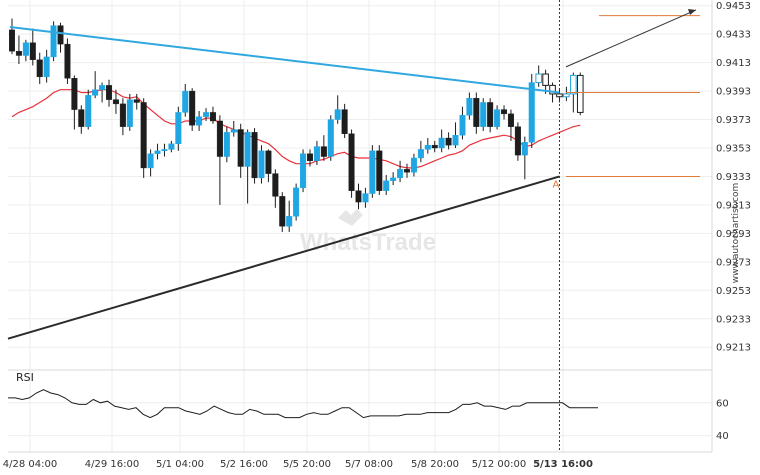 The height and width of the screenshot is (475, 760). I want to click on time-tick-label: 4/28 04:00, so click(30, 464).